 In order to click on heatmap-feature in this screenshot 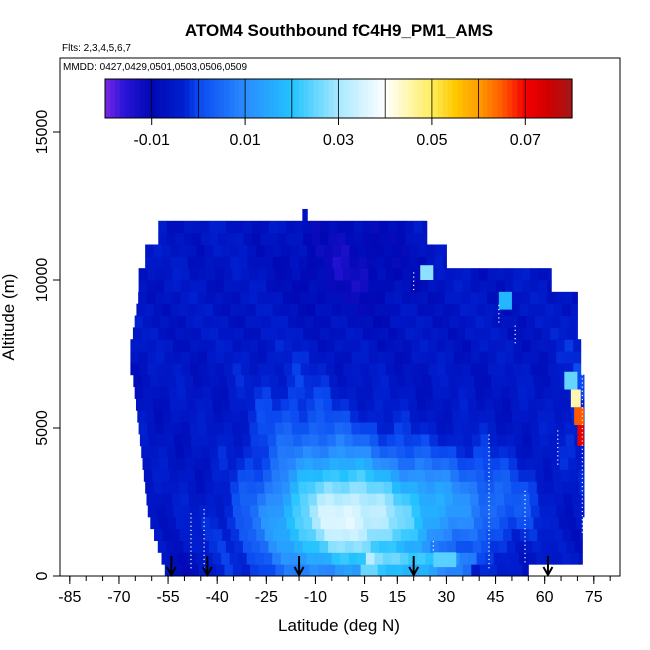, I will do `click(571, 380)`.